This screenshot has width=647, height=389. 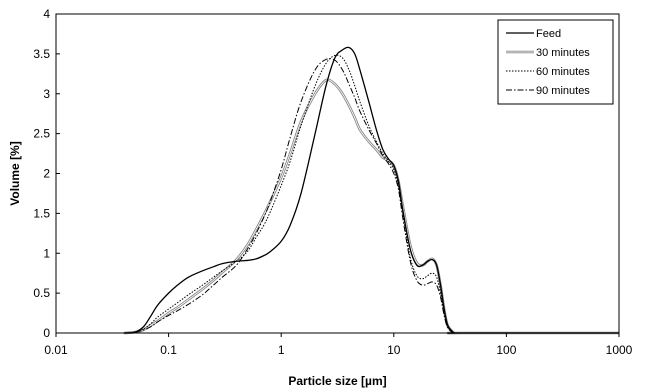 I want to click on legend-label: 30 minutes, so click(x=563, y=53).